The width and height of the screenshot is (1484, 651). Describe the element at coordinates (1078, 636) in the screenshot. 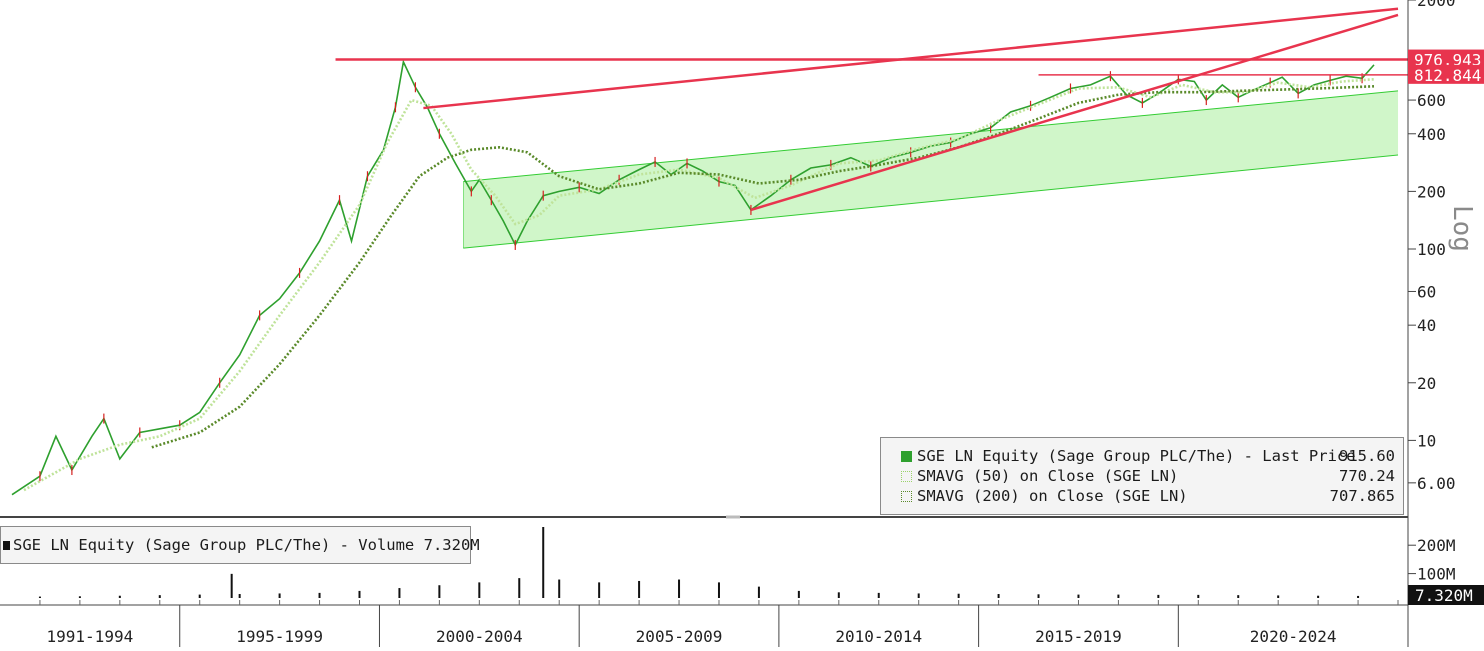

I see `x-category-label: 2015-2019` at that location.